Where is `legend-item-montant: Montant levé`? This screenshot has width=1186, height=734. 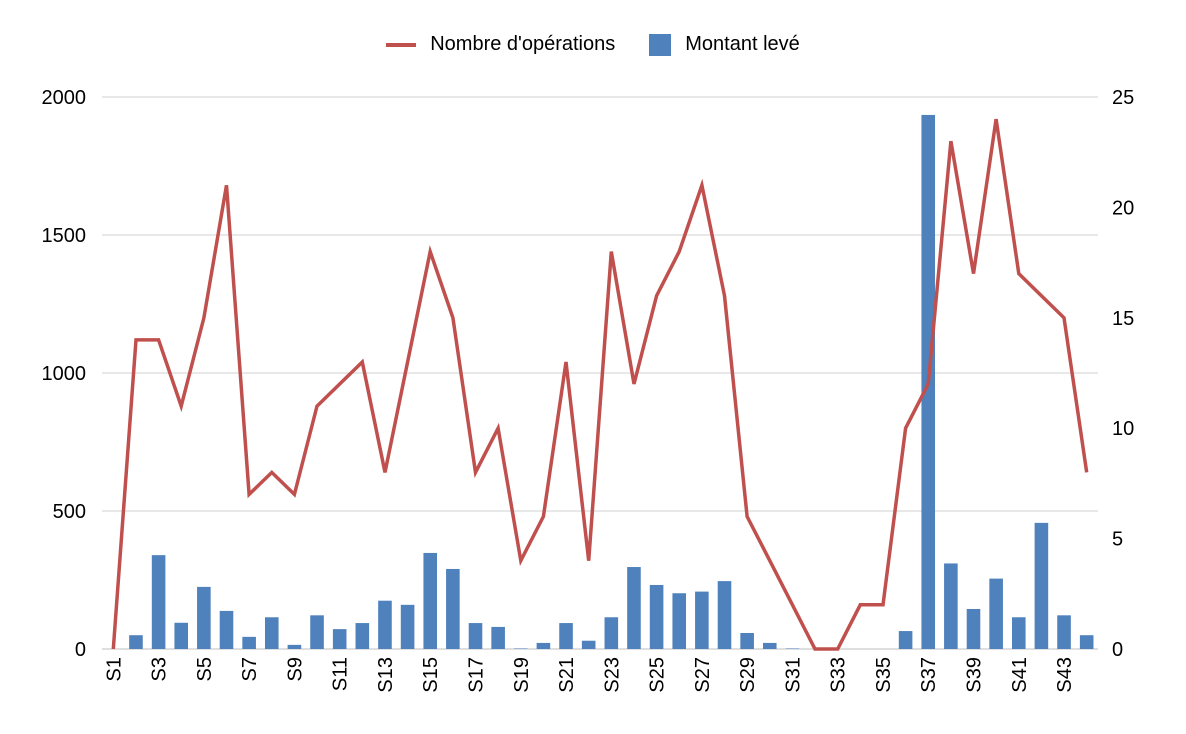 legend-item-montant: Montant levé is located at coordinates (724, 44).